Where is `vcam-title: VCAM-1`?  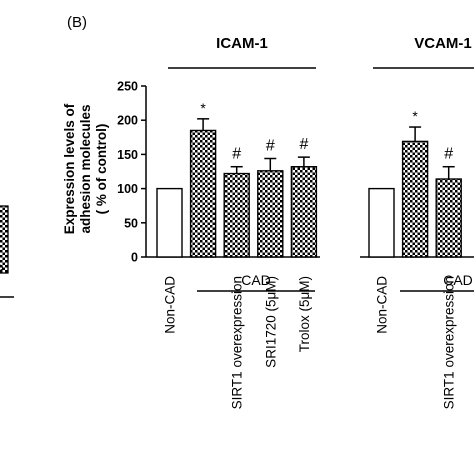
vcam-title: VCAM-1 is located at coordinates (443, 43).